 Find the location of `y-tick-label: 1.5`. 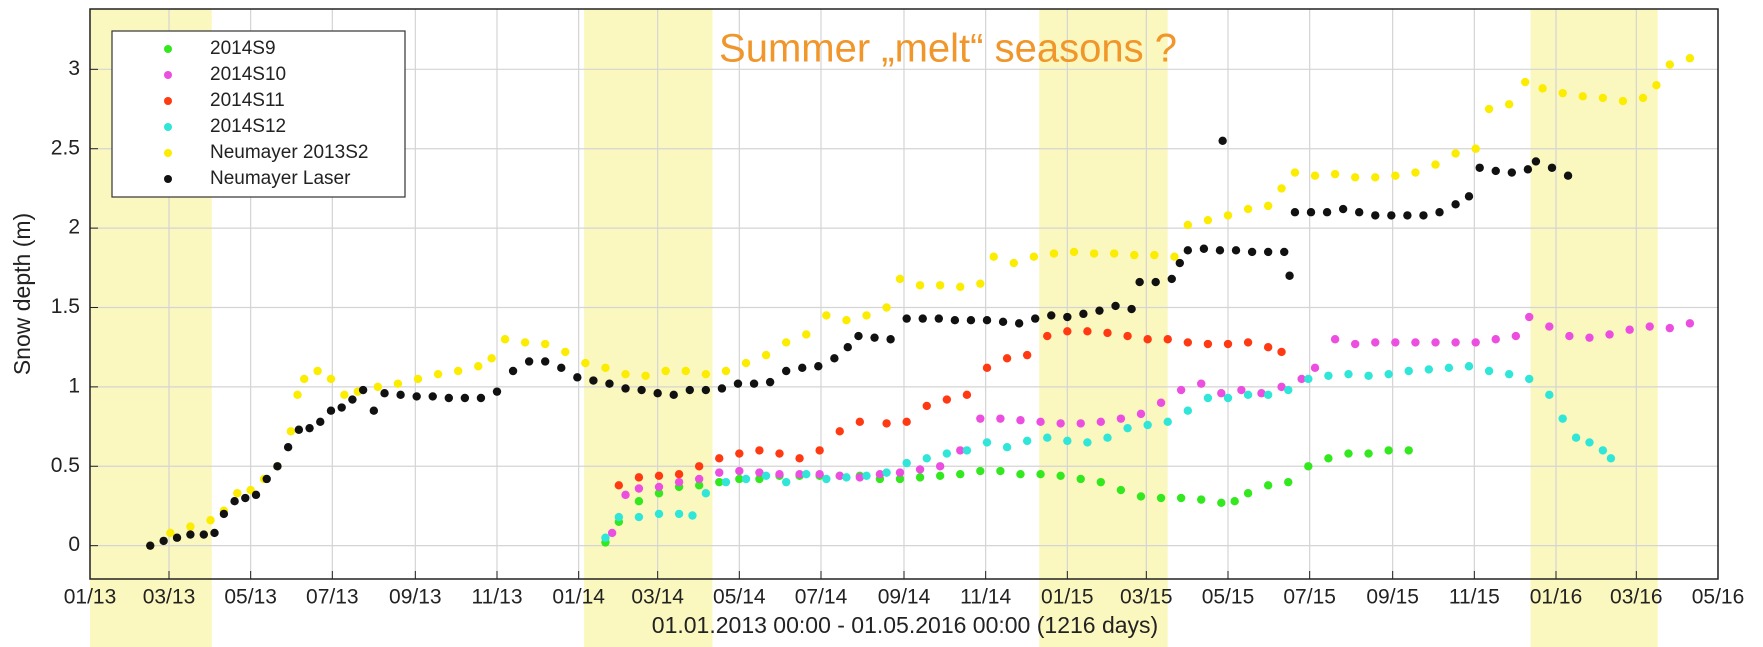

y-tick-label: 1.5 is located at coordinates (65, 306).